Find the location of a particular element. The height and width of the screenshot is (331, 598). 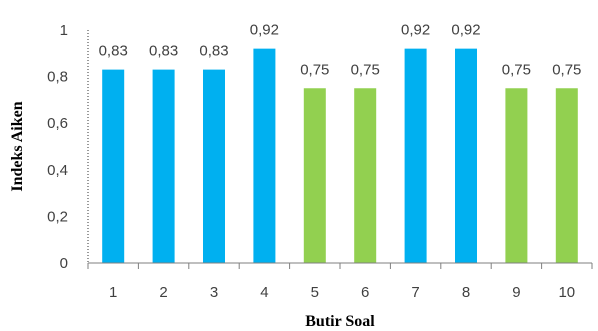

y-tick-label: 0,2 is located at coordinates (57, 216).